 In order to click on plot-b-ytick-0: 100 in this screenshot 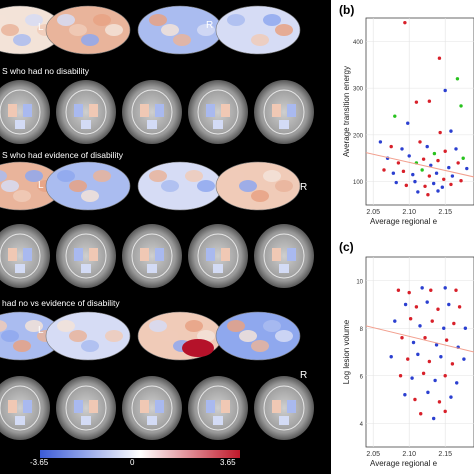, I will do `click(358, 183)`.